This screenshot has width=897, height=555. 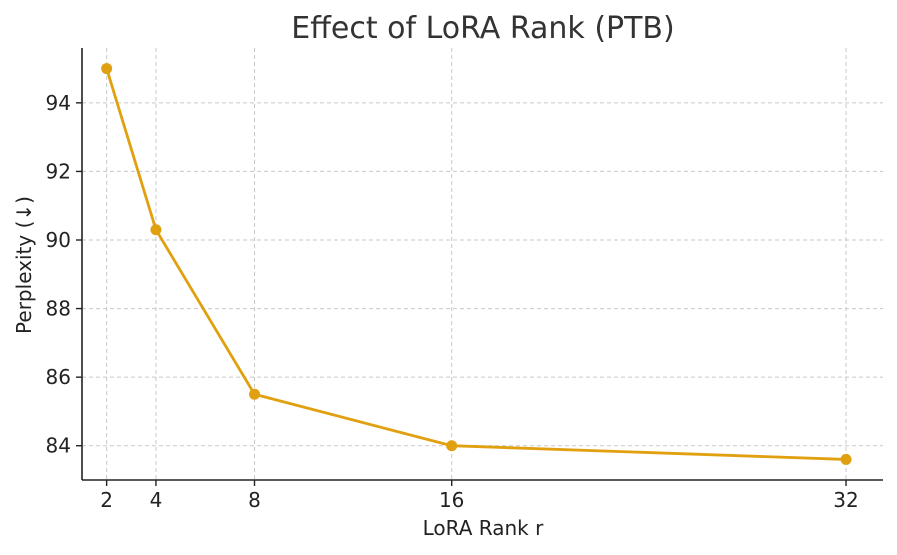 What do you see at coordinates (24, 265) in the screenshot?
I see `y-axis-label: Perplexity (↓)` at bounding box center [24, 265].